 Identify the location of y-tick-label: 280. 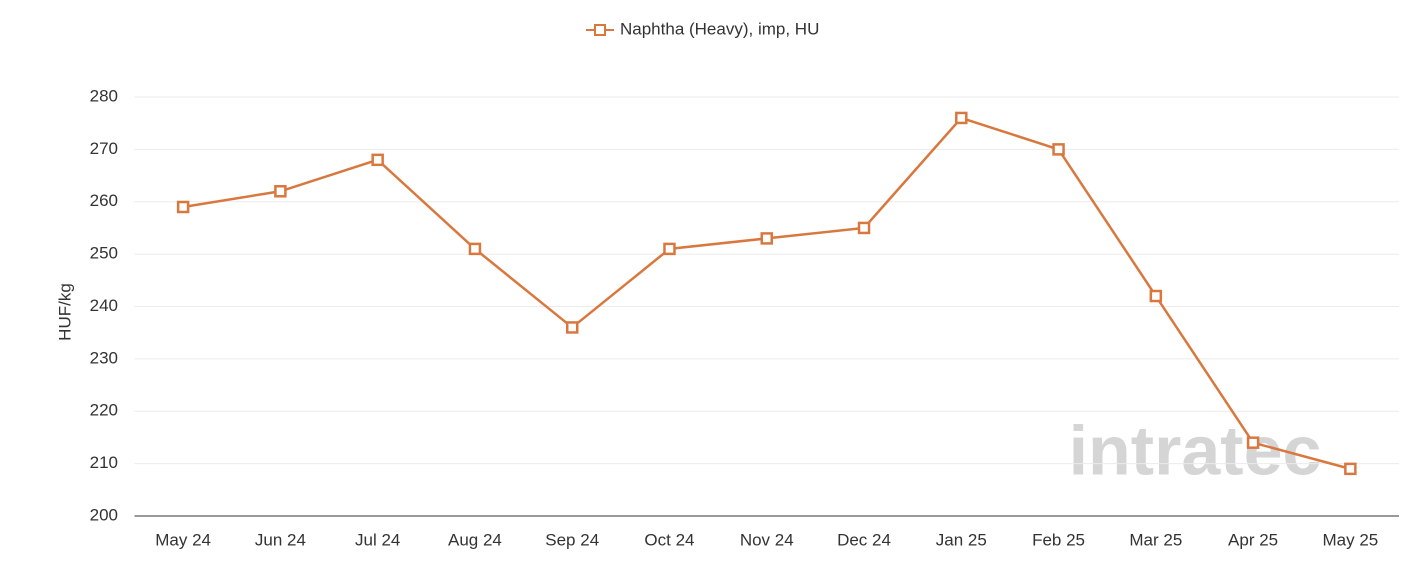
(104, 95).